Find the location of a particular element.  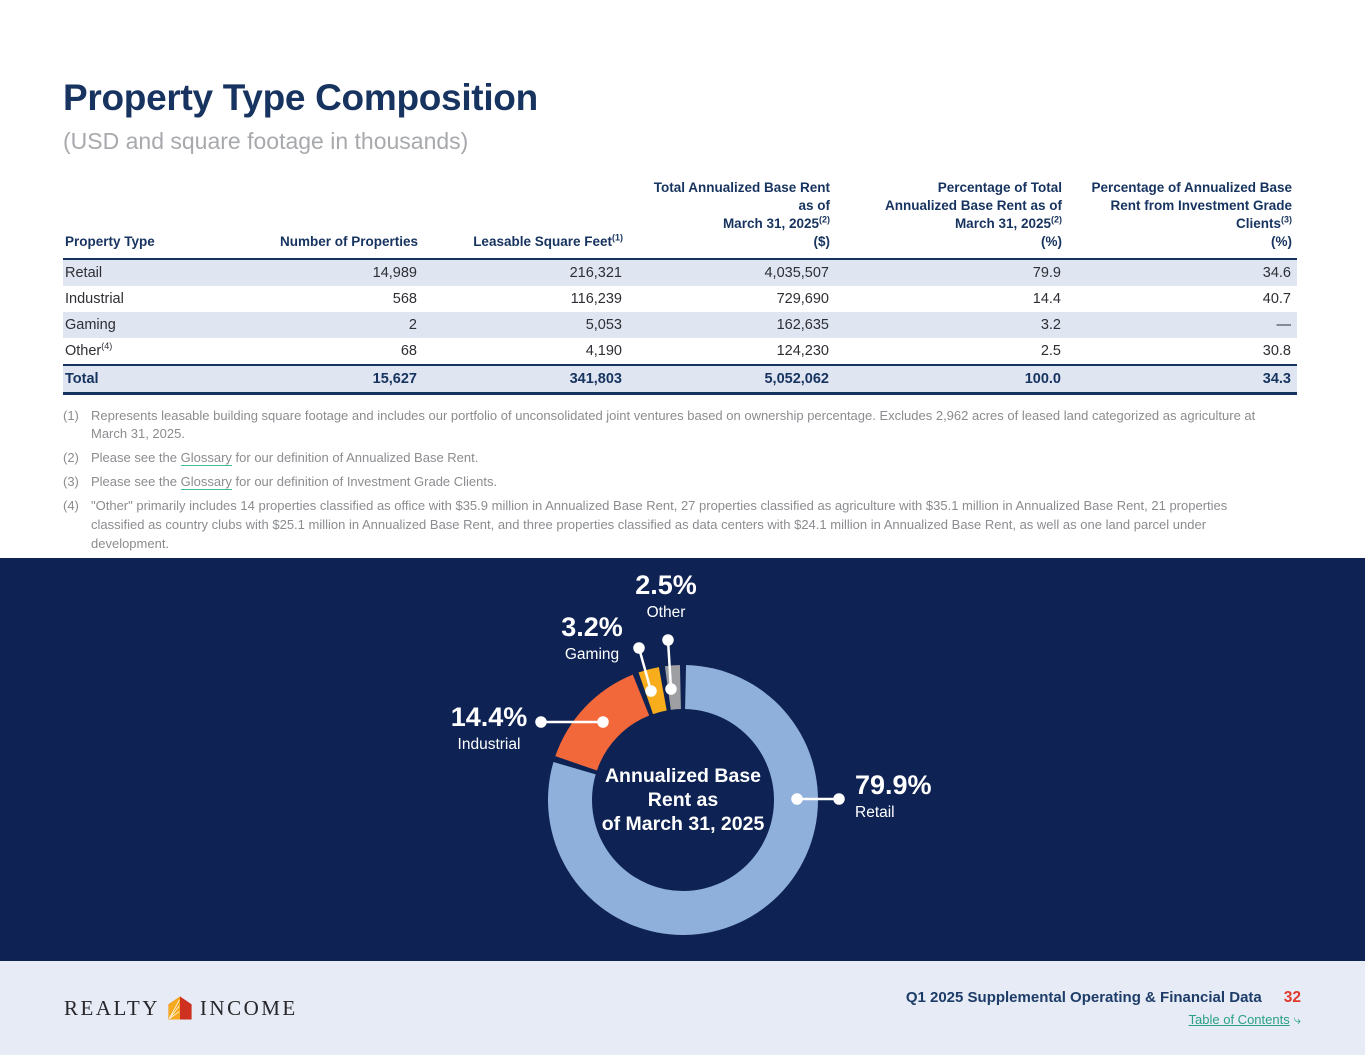

table-row-other: Other(4) 68 4,190 124,230 2.5 30.8 is located at coordinates (678, 349).